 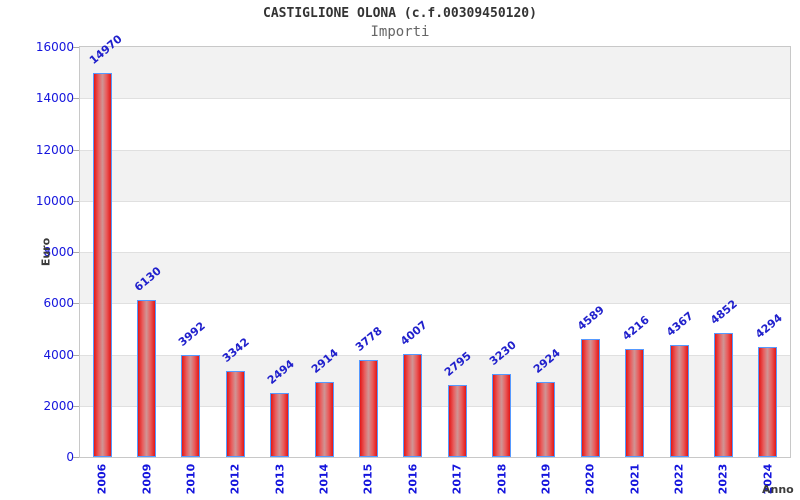 I want to click on y-tick-label: 2000, so click(x=58, y=405).